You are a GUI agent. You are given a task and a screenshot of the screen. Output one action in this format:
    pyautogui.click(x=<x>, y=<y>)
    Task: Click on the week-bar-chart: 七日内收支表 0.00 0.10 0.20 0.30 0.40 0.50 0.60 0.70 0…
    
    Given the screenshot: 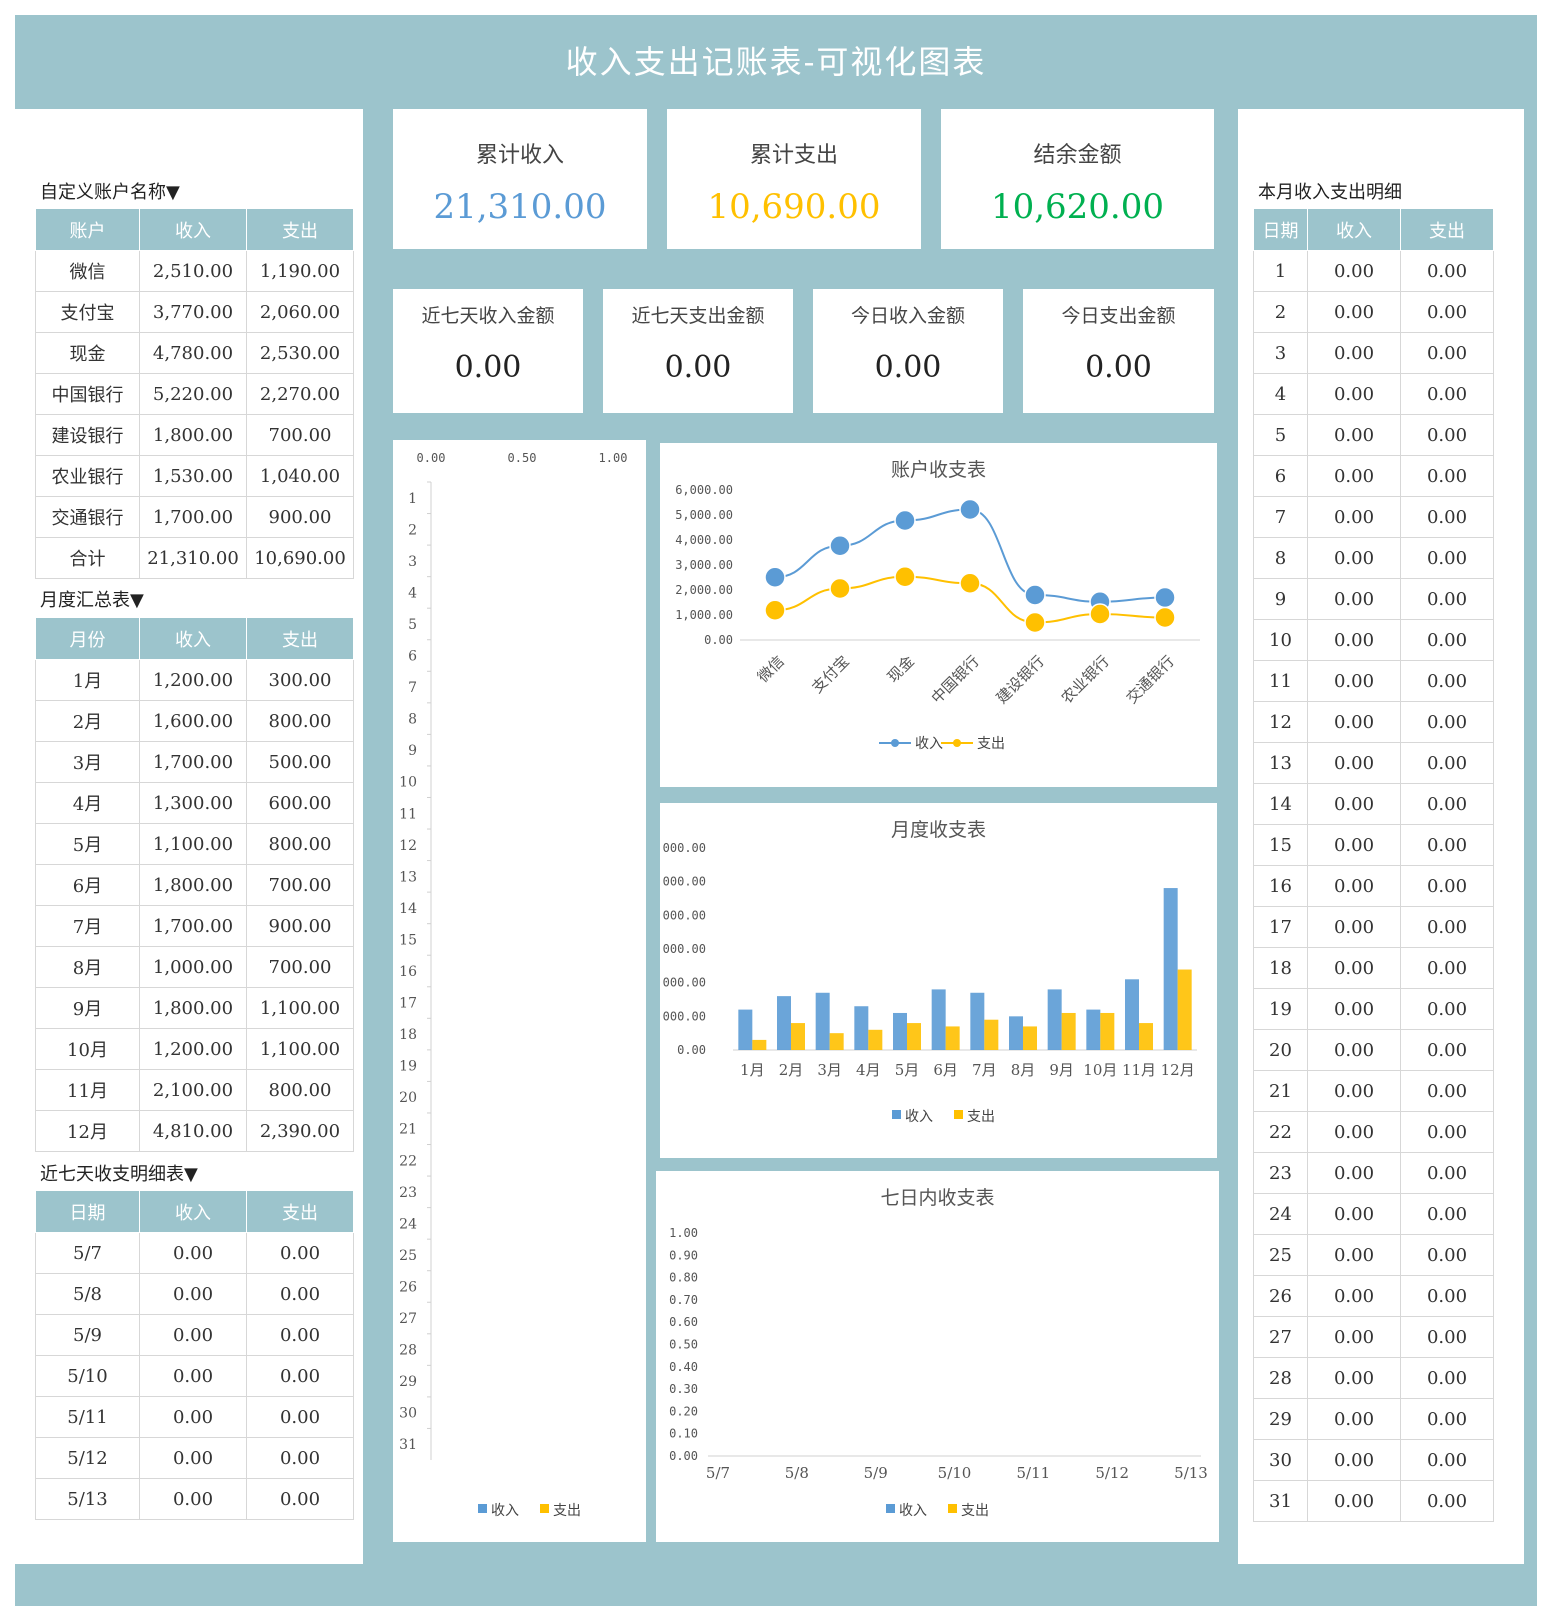 What is the action you would take?
    pyautogui.click(x=937, y=1356)
    